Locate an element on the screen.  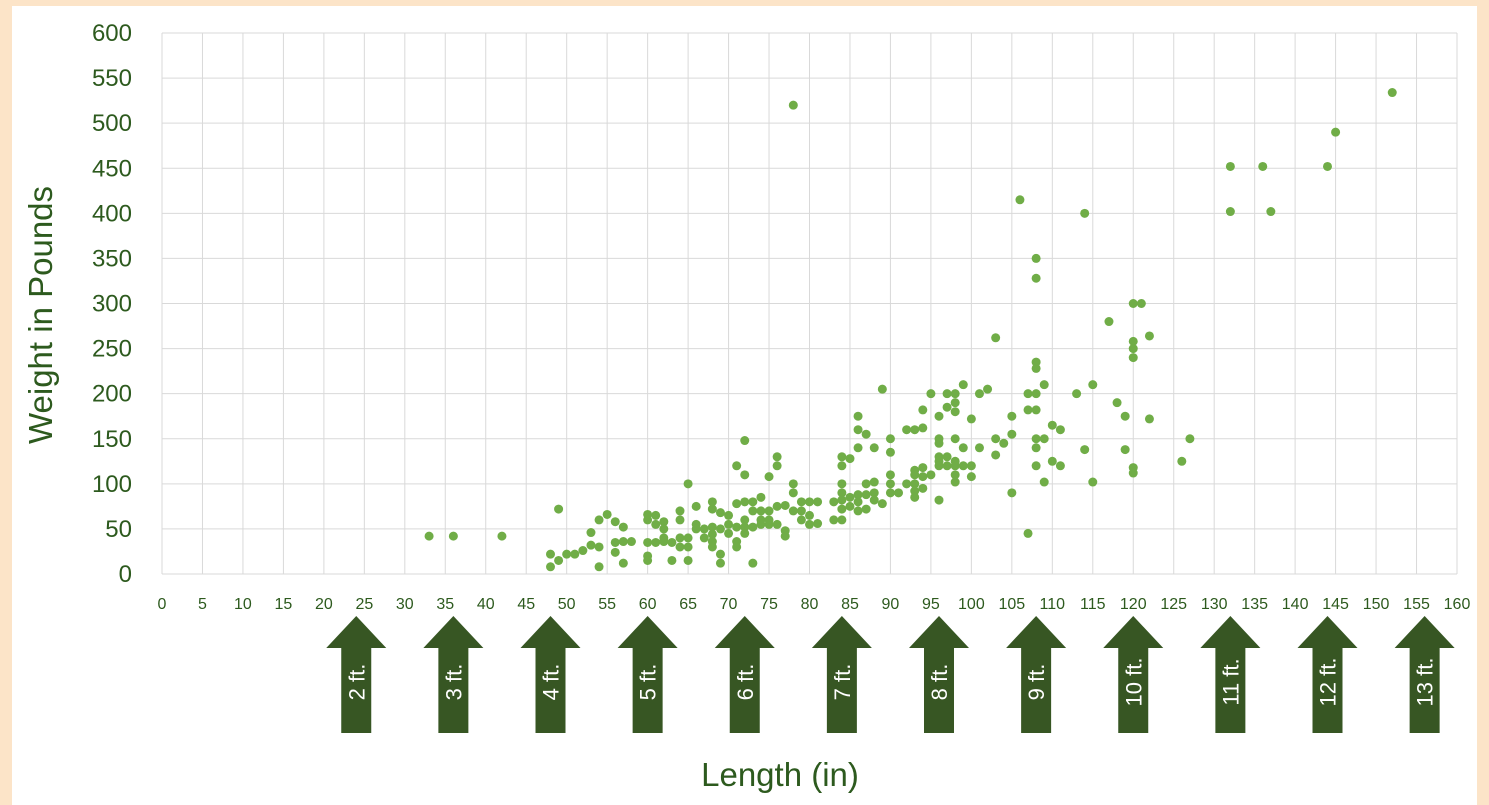
x-tick-label: 20 is located at coordinates (324, 604).